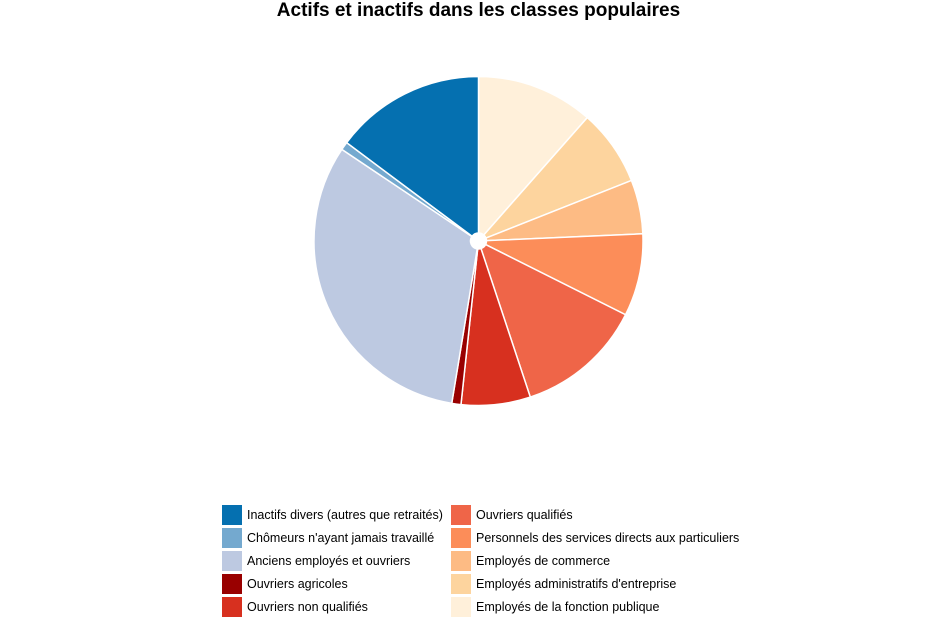 The width and height of the screenshot is (939, 637). What do you see at coordinates (412, 156) in the screenshot?
I see `pie-slice-inactifs-divers-autres-que-retraites` at bounding box center [412, 156].